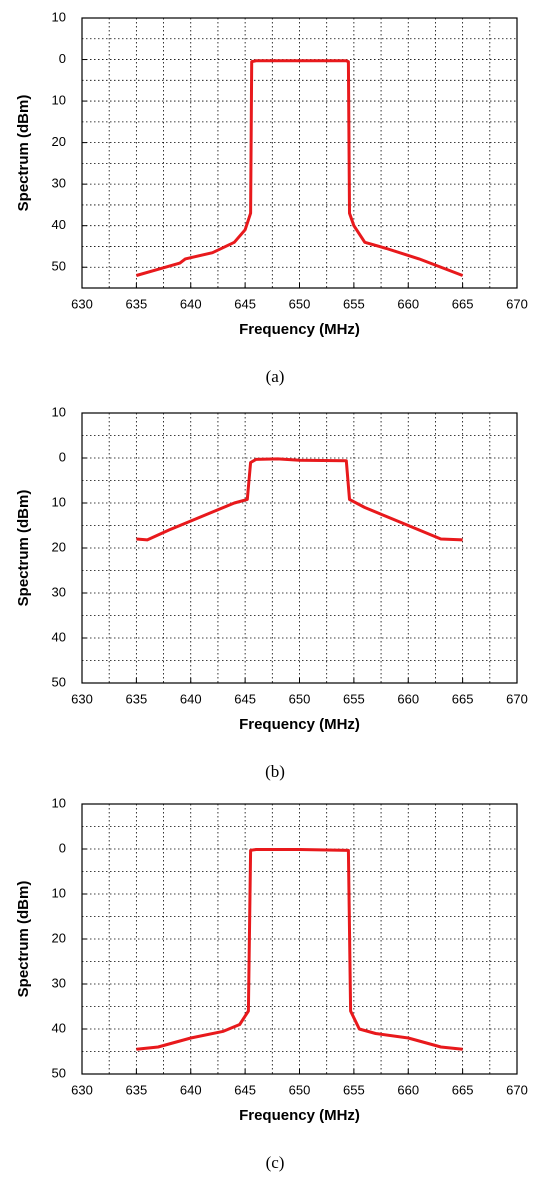 The height and width of the screenshot is (1188, 550). Describe the element at coordinates (275, 771) in the screenshot. I see `caption: (b)` at that location.